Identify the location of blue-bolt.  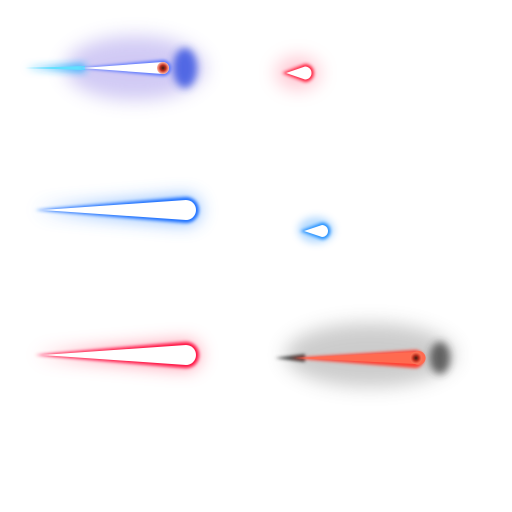
(118, 210).